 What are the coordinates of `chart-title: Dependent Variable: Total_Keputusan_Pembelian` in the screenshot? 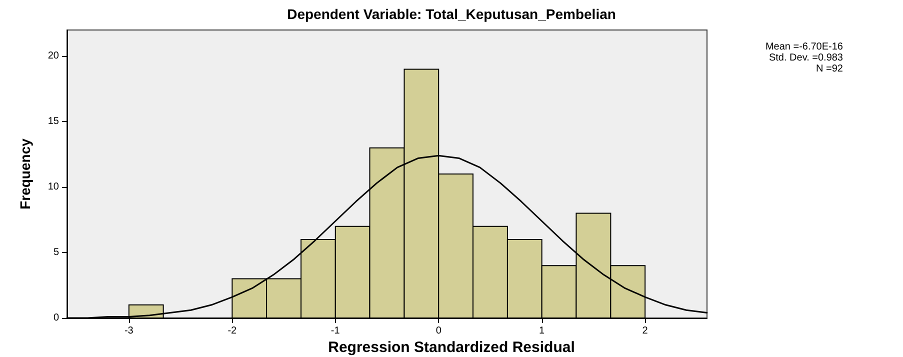 It's located at (451, 14).